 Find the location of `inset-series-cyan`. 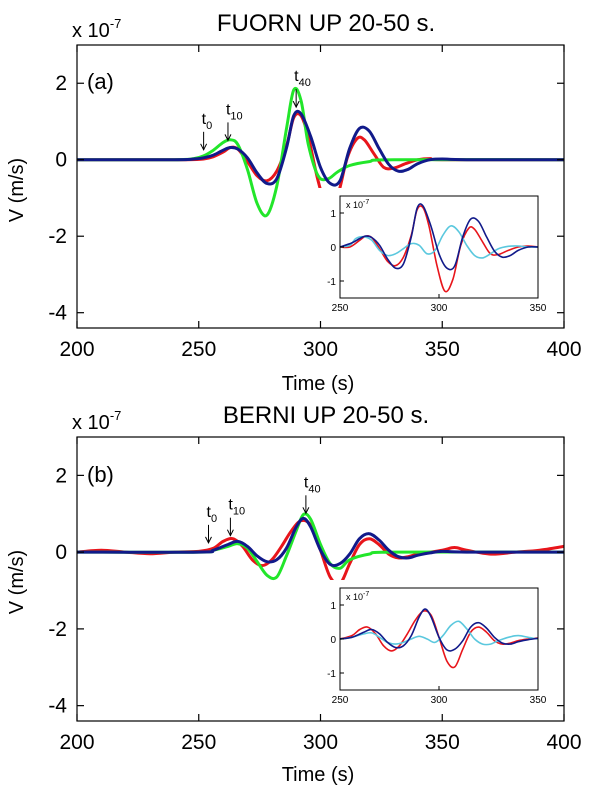

inset-series-cyan is located at coordinates (439, 242).